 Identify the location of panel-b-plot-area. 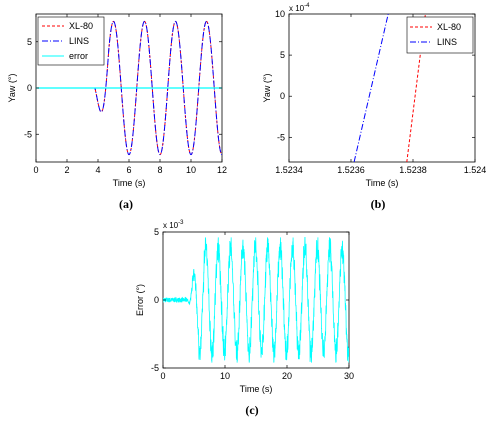
(389, 88).